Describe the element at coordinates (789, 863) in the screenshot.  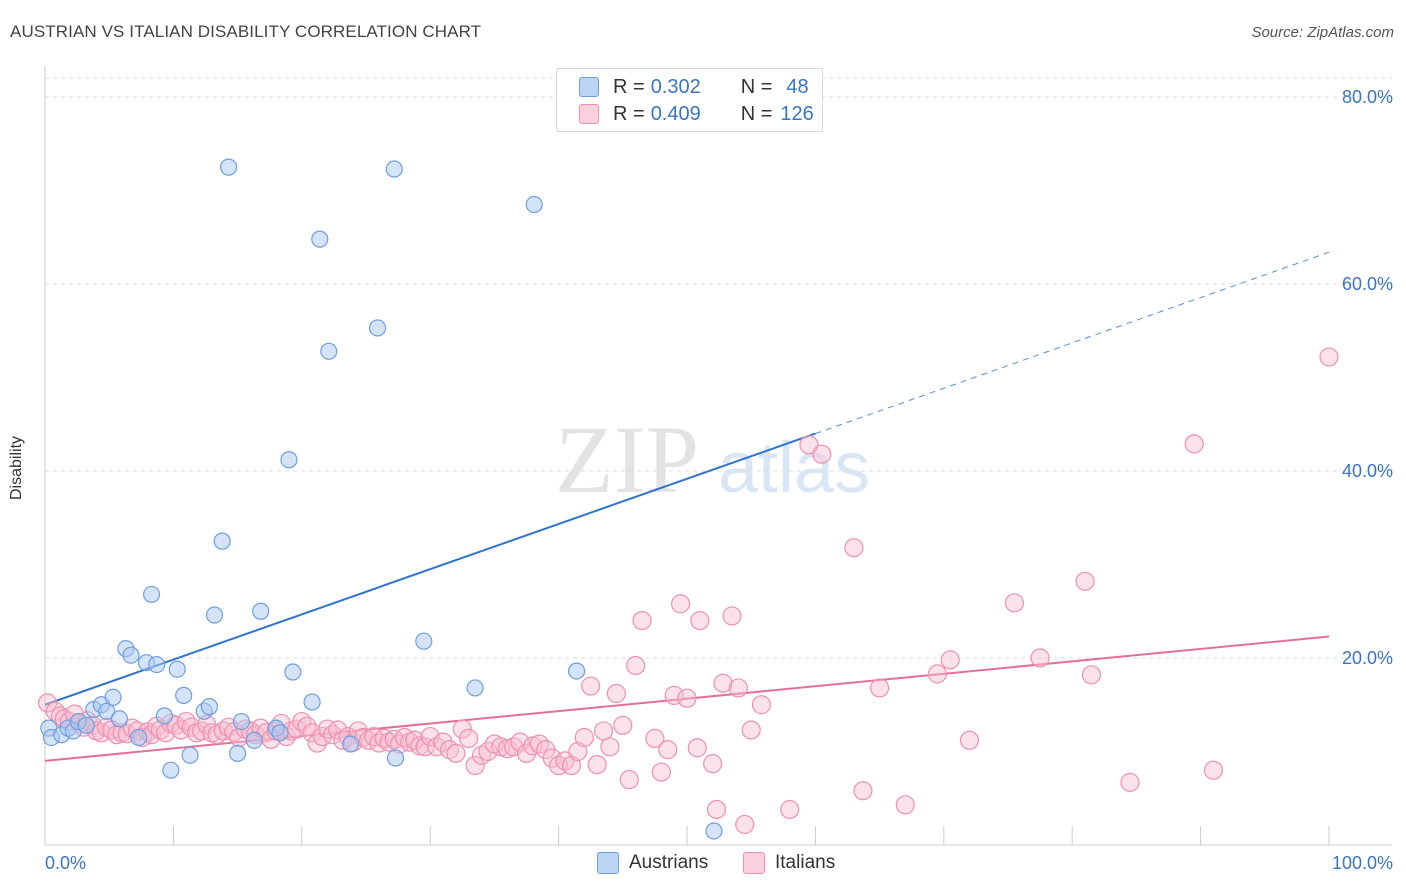
I see `bottom-legend-italians: Italians` at that location.